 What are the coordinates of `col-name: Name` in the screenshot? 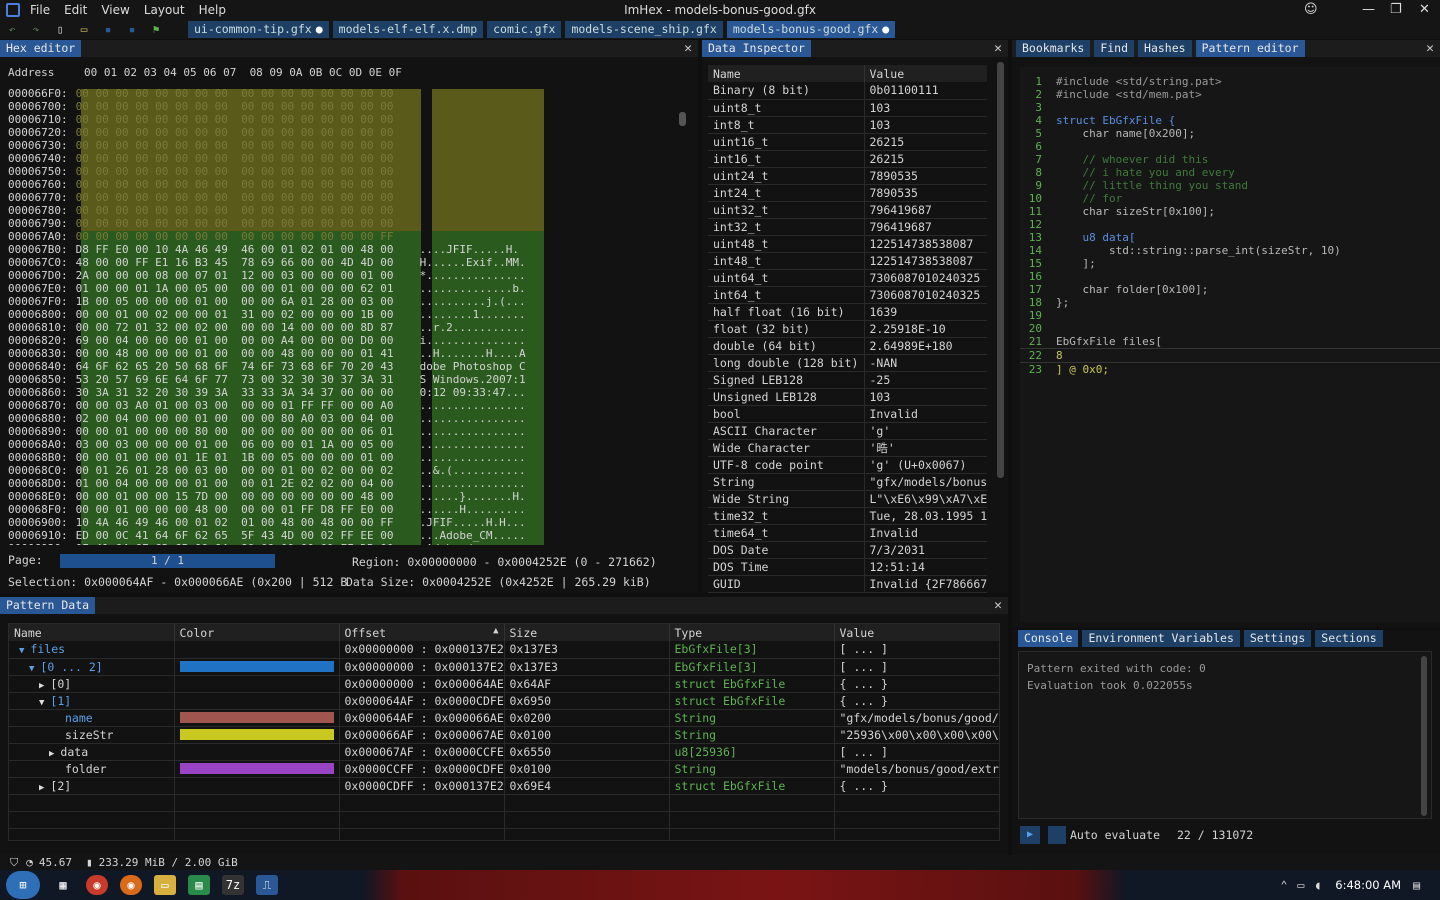 It's located at (92, 632).